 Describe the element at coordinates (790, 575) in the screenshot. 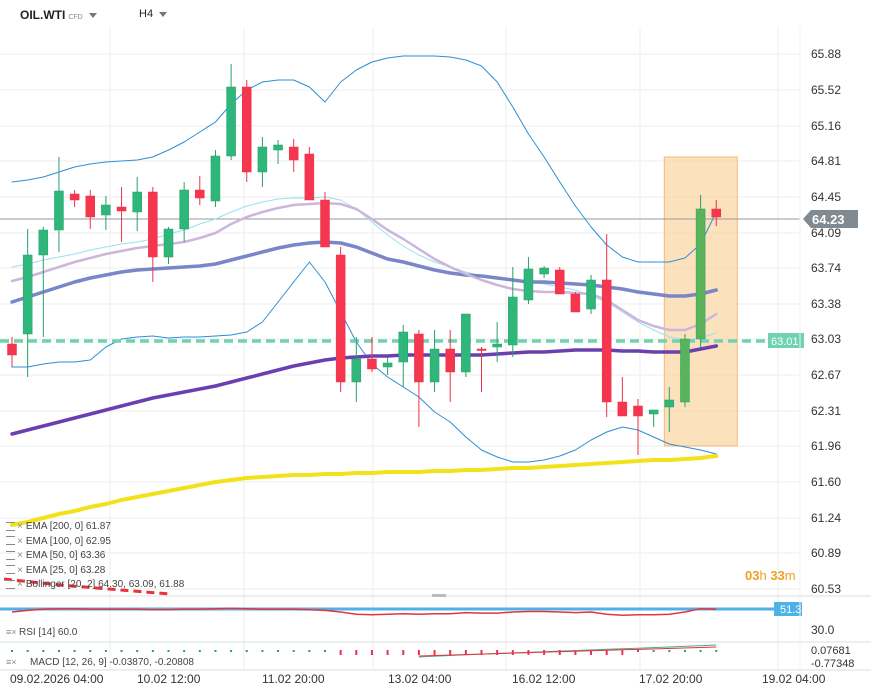

I see `countdown-minutes-unit: m` at that location.